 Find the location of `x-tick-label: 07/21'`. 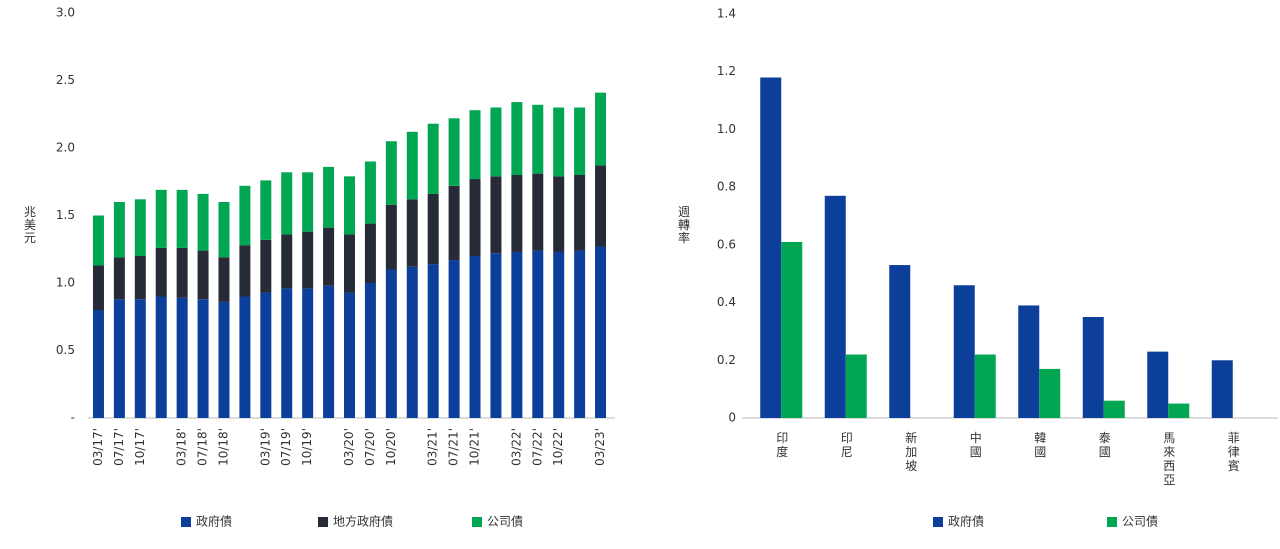

x-tick-label: 07/21' is located at coordinates (454, 447).